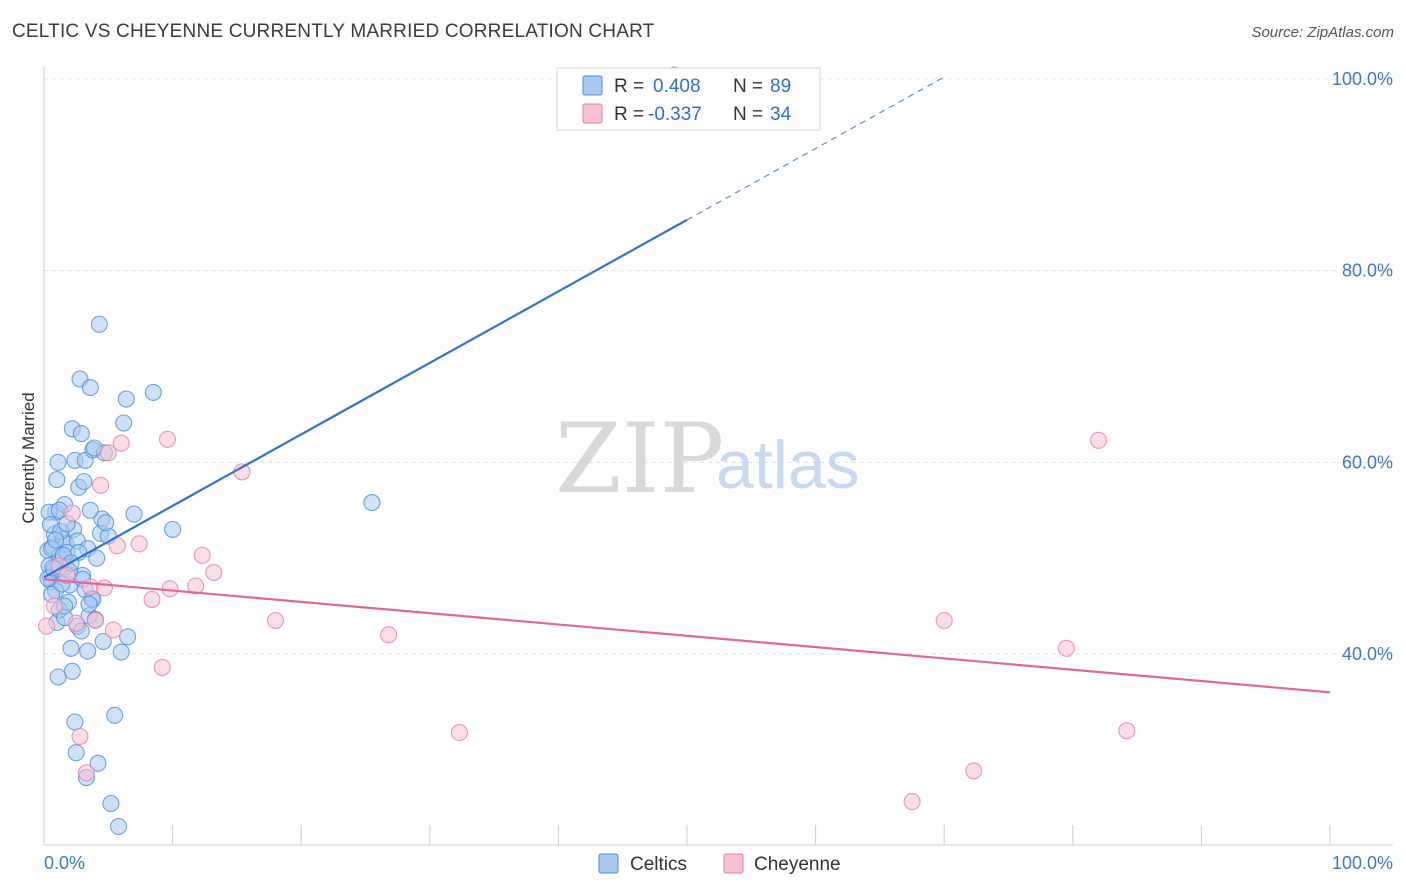 This screenshot has width=1406, height=892. Describe the element at coordinates (781, 114) in the screenshot. I see `legend-n-value-cheyenne: 34` at that location.